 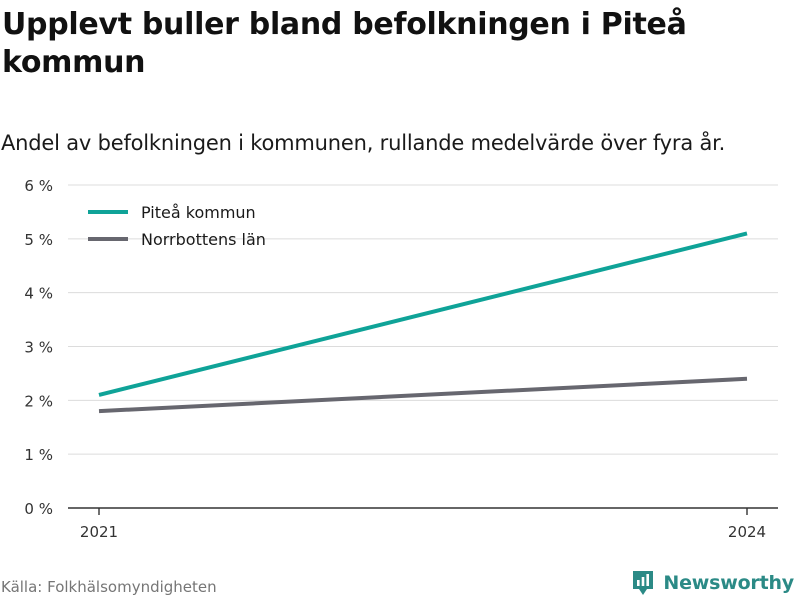 What do you see at coordinates (38, 401) in the screenshot?
I see `y-tick-label: 2 %` at bounding box center [38, 401].